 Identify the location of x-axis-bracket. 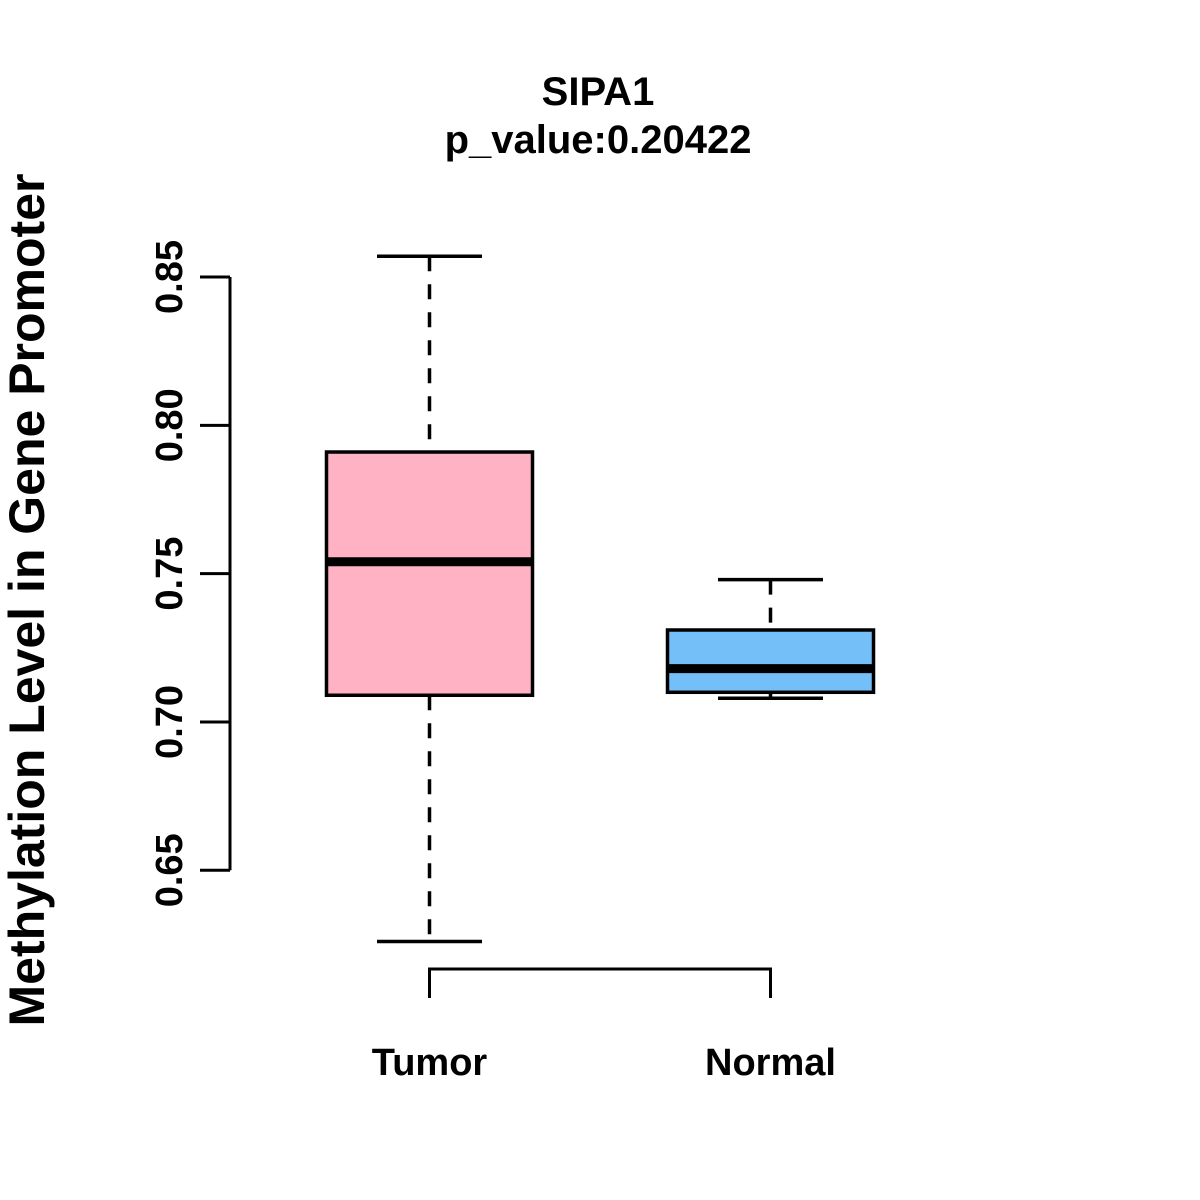
(600, 982).